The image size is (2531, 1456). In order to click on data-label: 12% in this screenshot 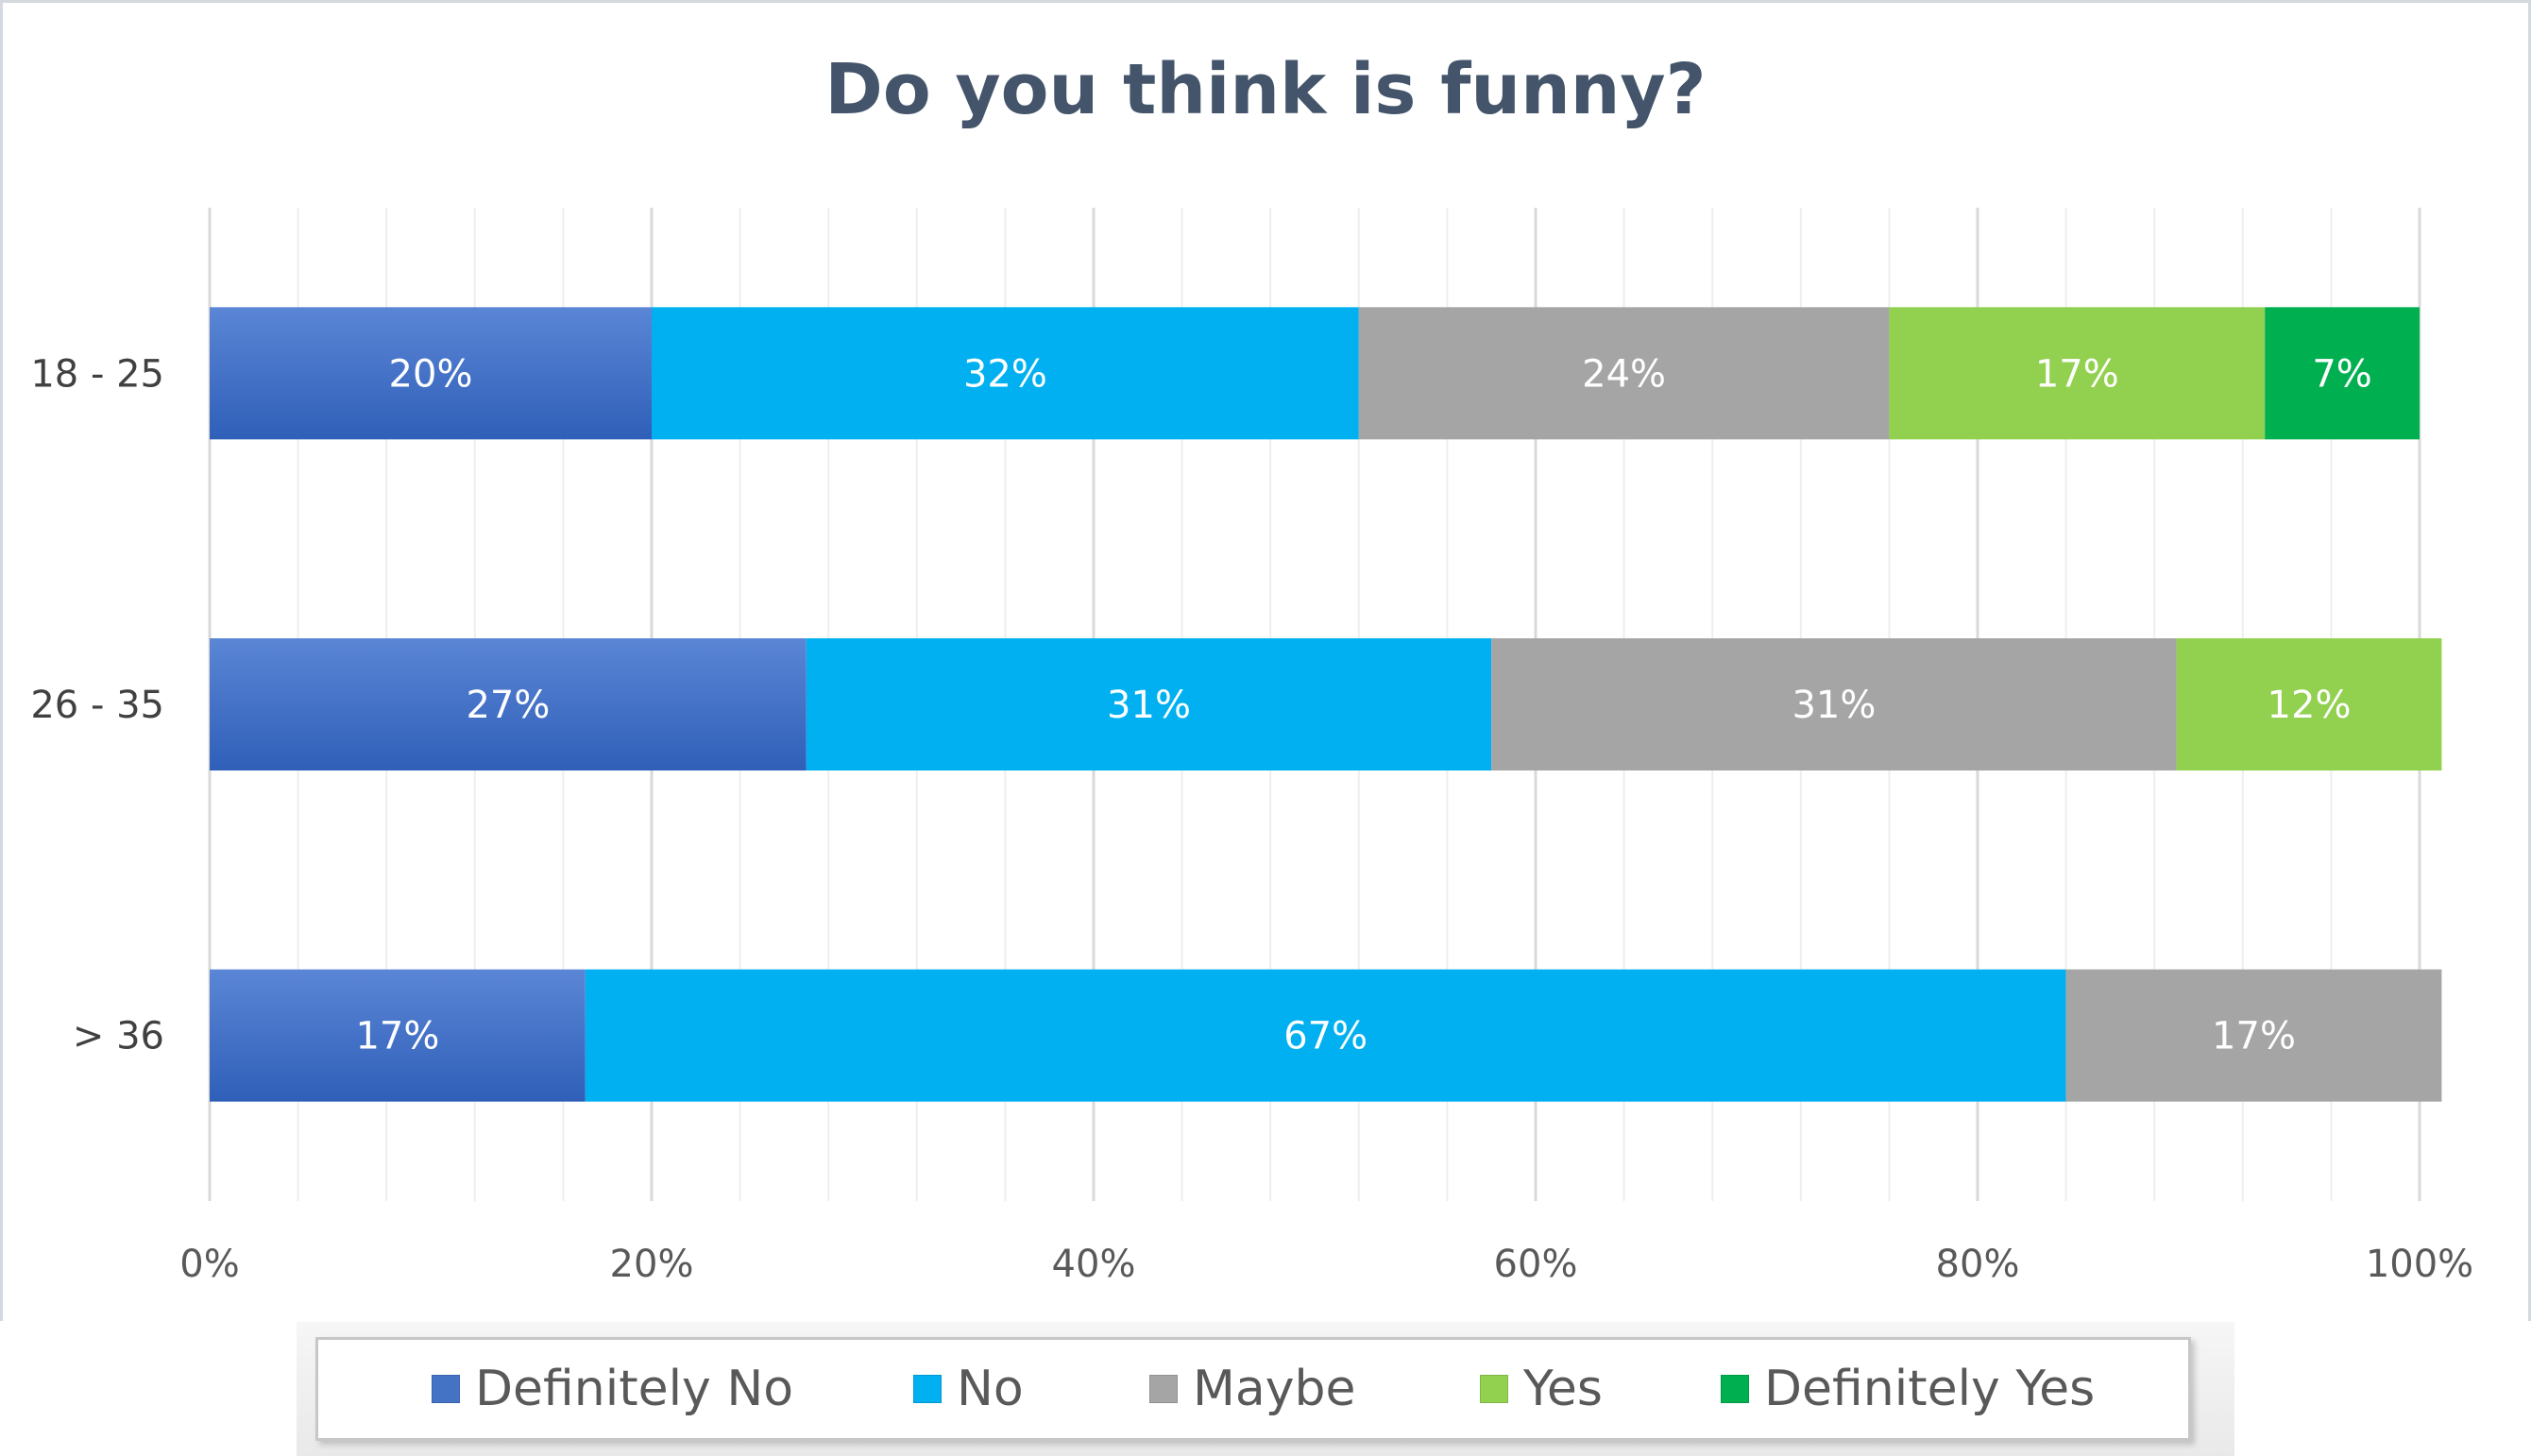, I will do `click(2310, 705)`.